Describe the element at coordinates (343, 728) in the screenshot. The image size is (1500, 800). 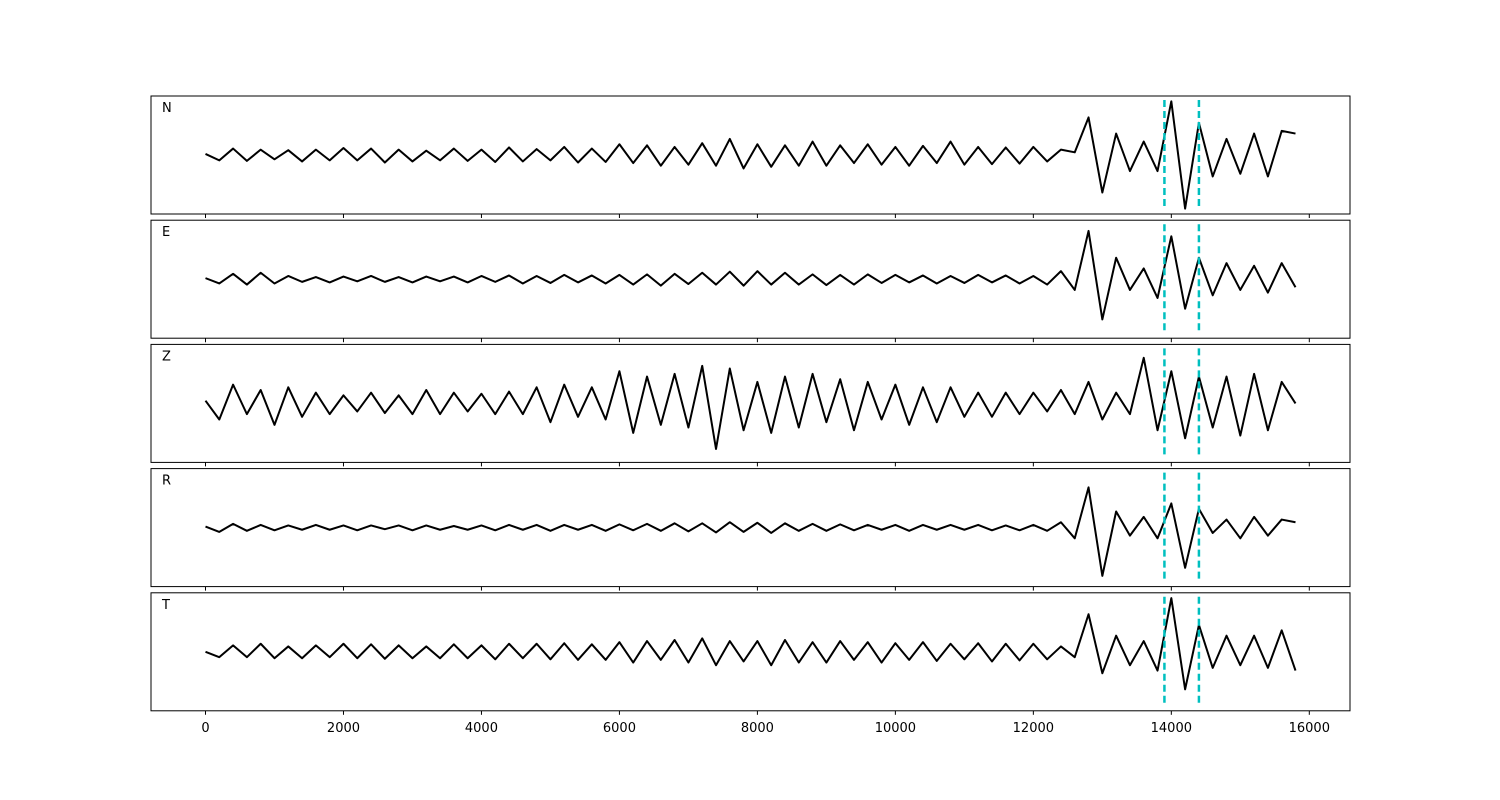
I see `x-tick-label: 2000` at that location.